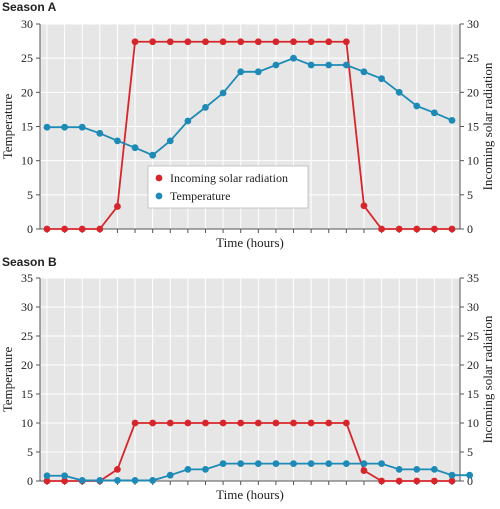 The height and width of the screenshot is (509, 500). What do you see at coordinates (228, 187) in the screenshot?
I see `legend-box` at bounding box center [228, 187].